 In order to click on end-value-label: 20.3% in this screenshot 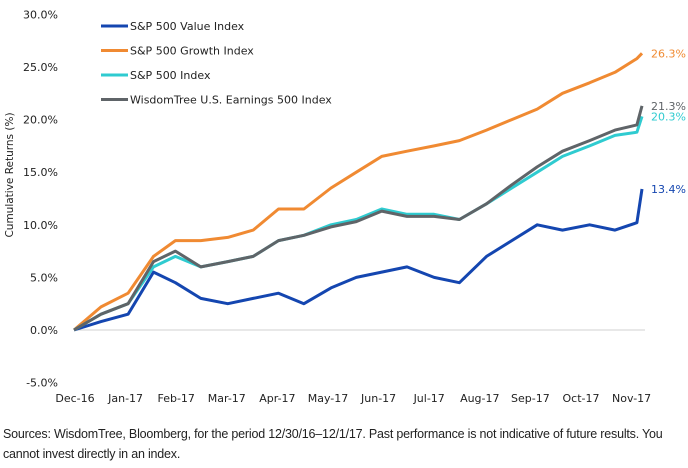, I will do `click(668, 116)`.